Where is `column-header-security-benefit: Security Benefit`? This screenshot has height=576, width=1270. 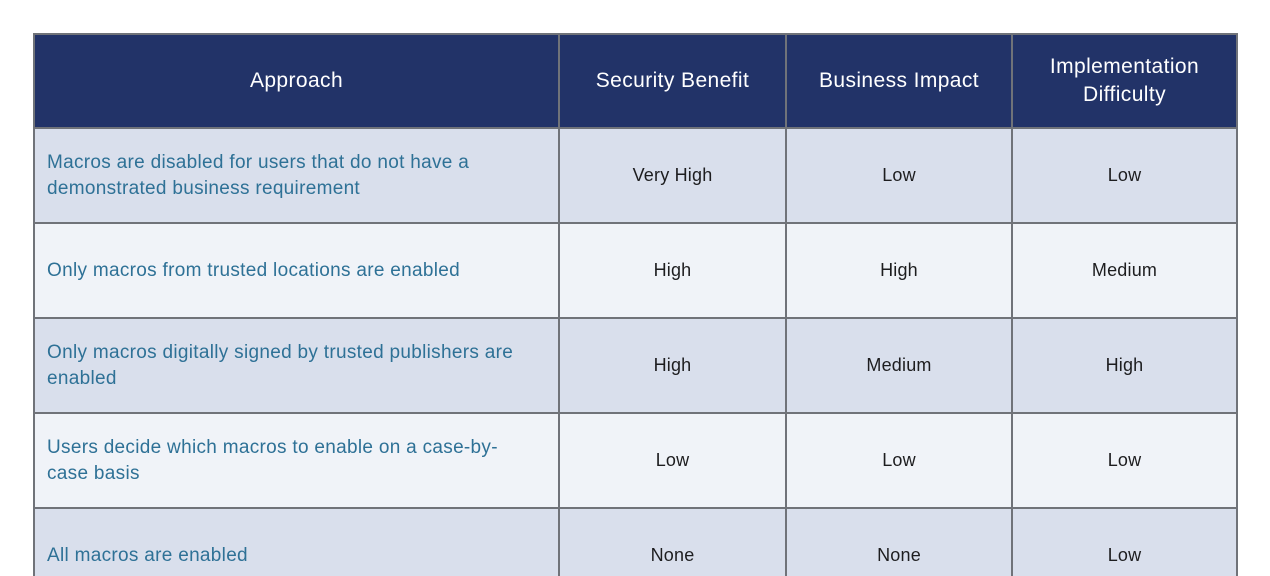 column-header-security-benefit: Security Benefit is located at coordinates (672, 81).